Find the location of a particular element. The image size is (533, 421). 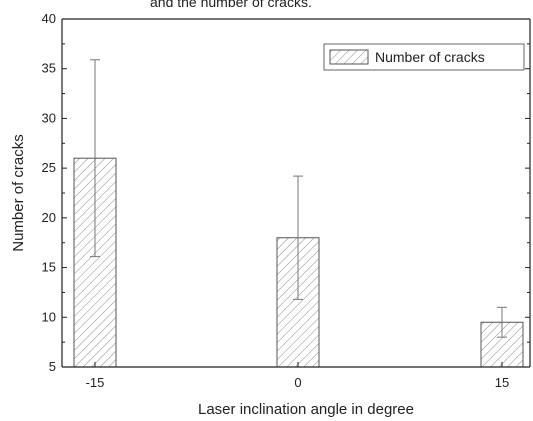

y-tick-label: 15 is located at coordinates (49, 267).